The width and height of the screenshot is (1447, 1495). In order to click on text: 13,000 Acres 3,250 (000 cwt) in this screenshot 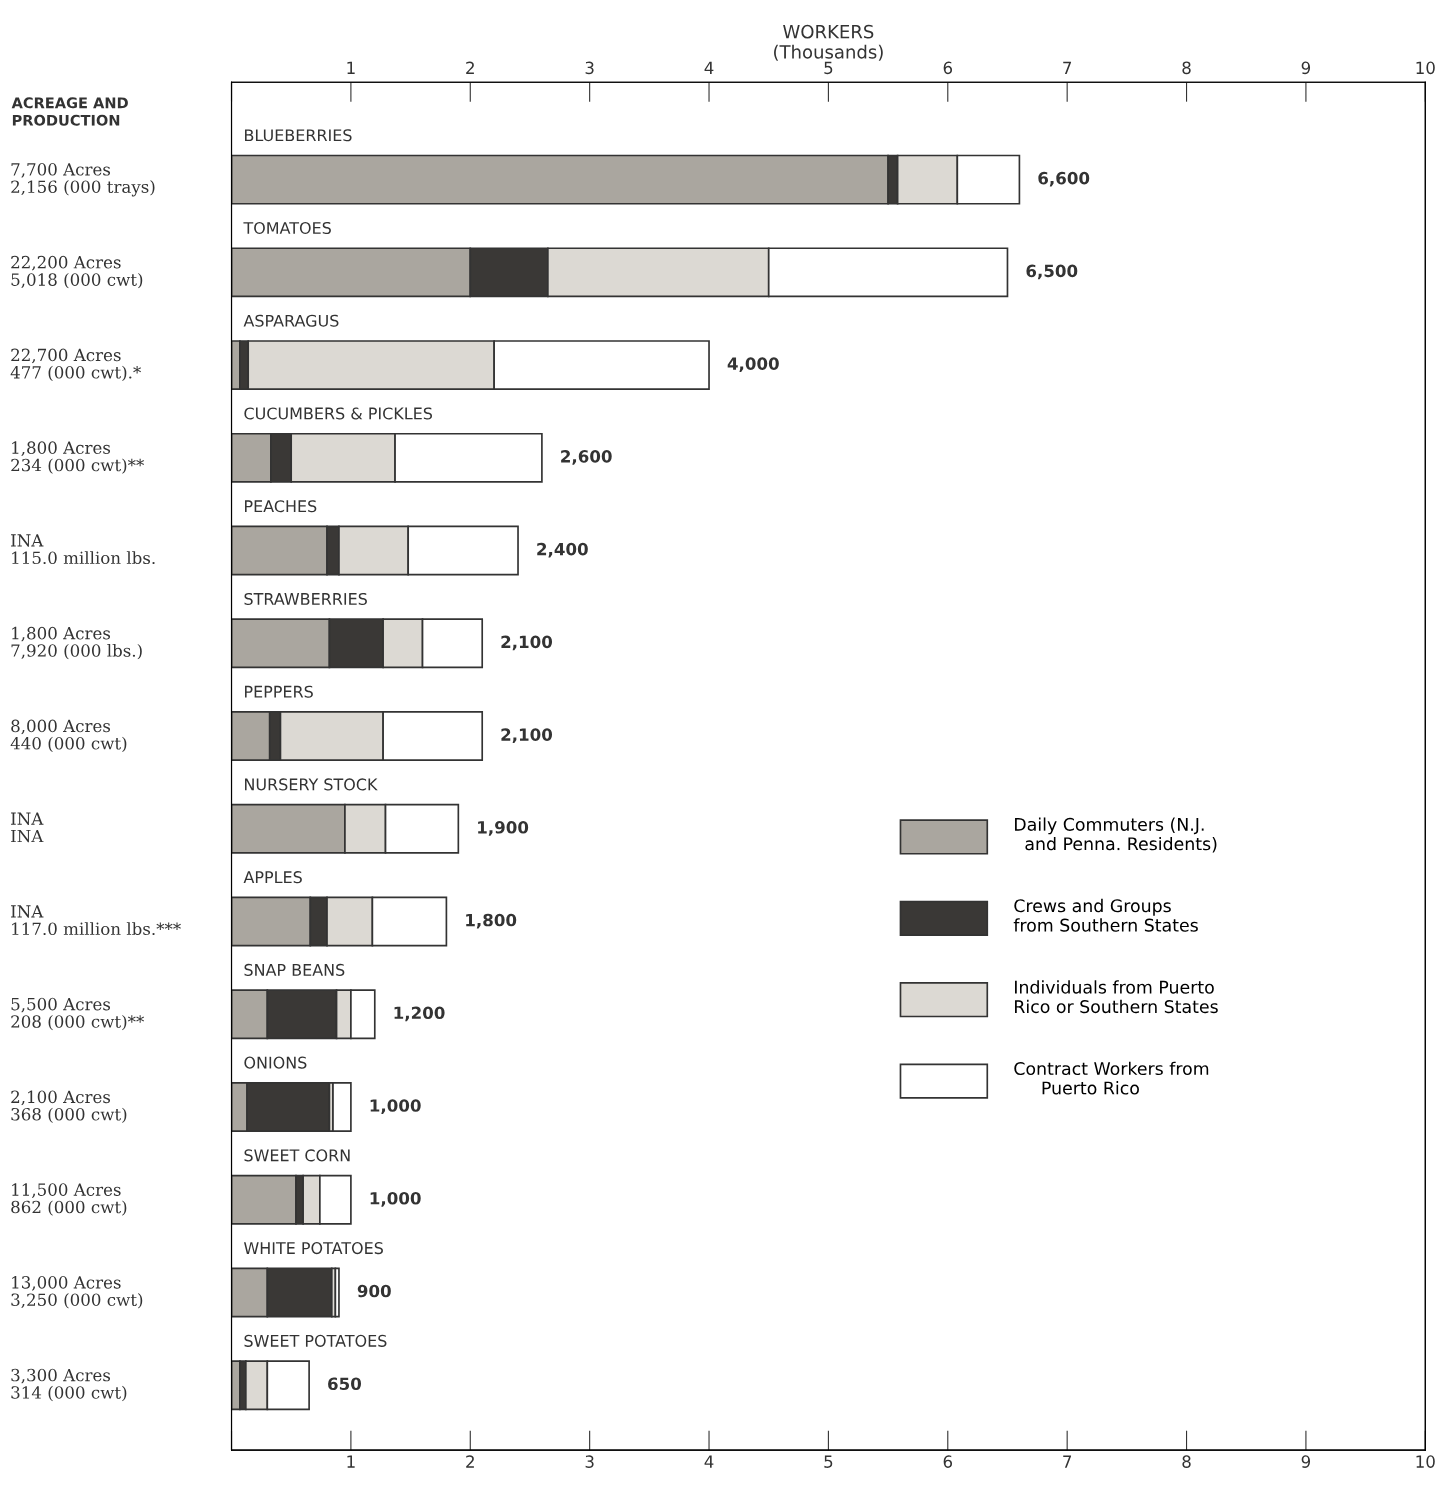, I will do `click(77, 1292)`.